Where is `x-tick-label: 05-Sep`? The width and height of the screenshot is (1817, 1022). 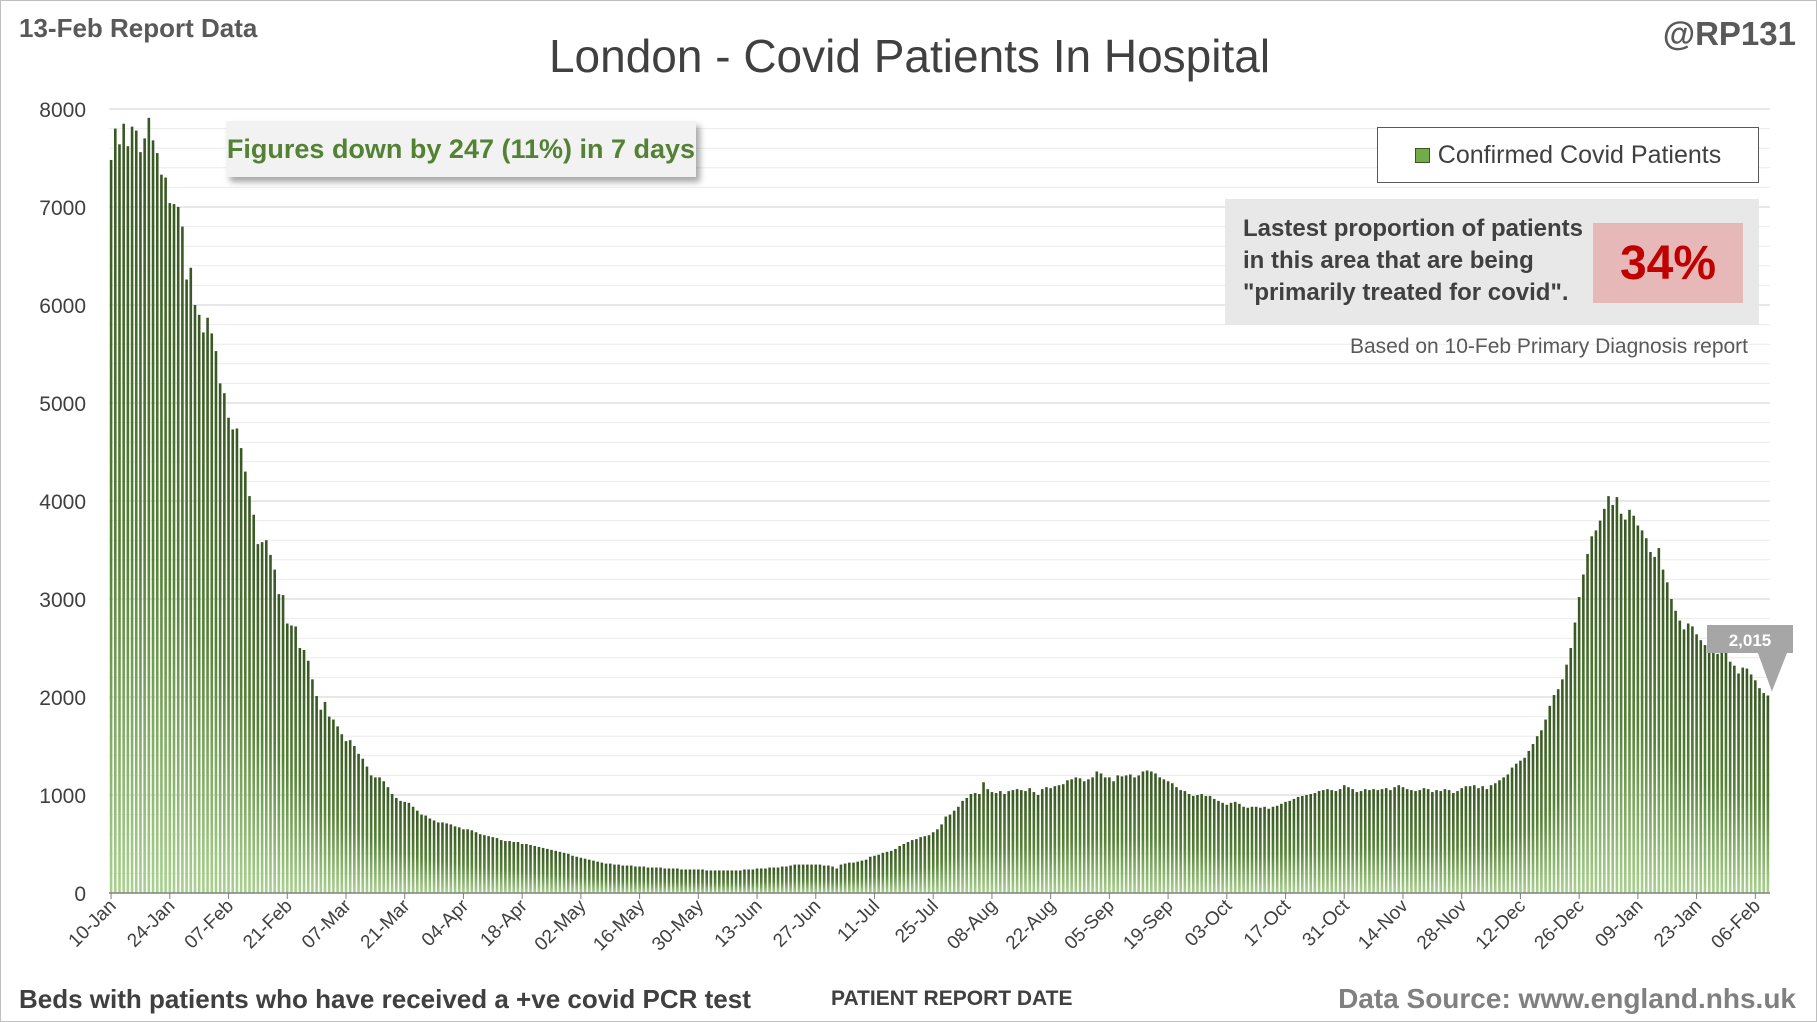
x-tick-label: 05-Sep is located at coordinates (1090, 925).